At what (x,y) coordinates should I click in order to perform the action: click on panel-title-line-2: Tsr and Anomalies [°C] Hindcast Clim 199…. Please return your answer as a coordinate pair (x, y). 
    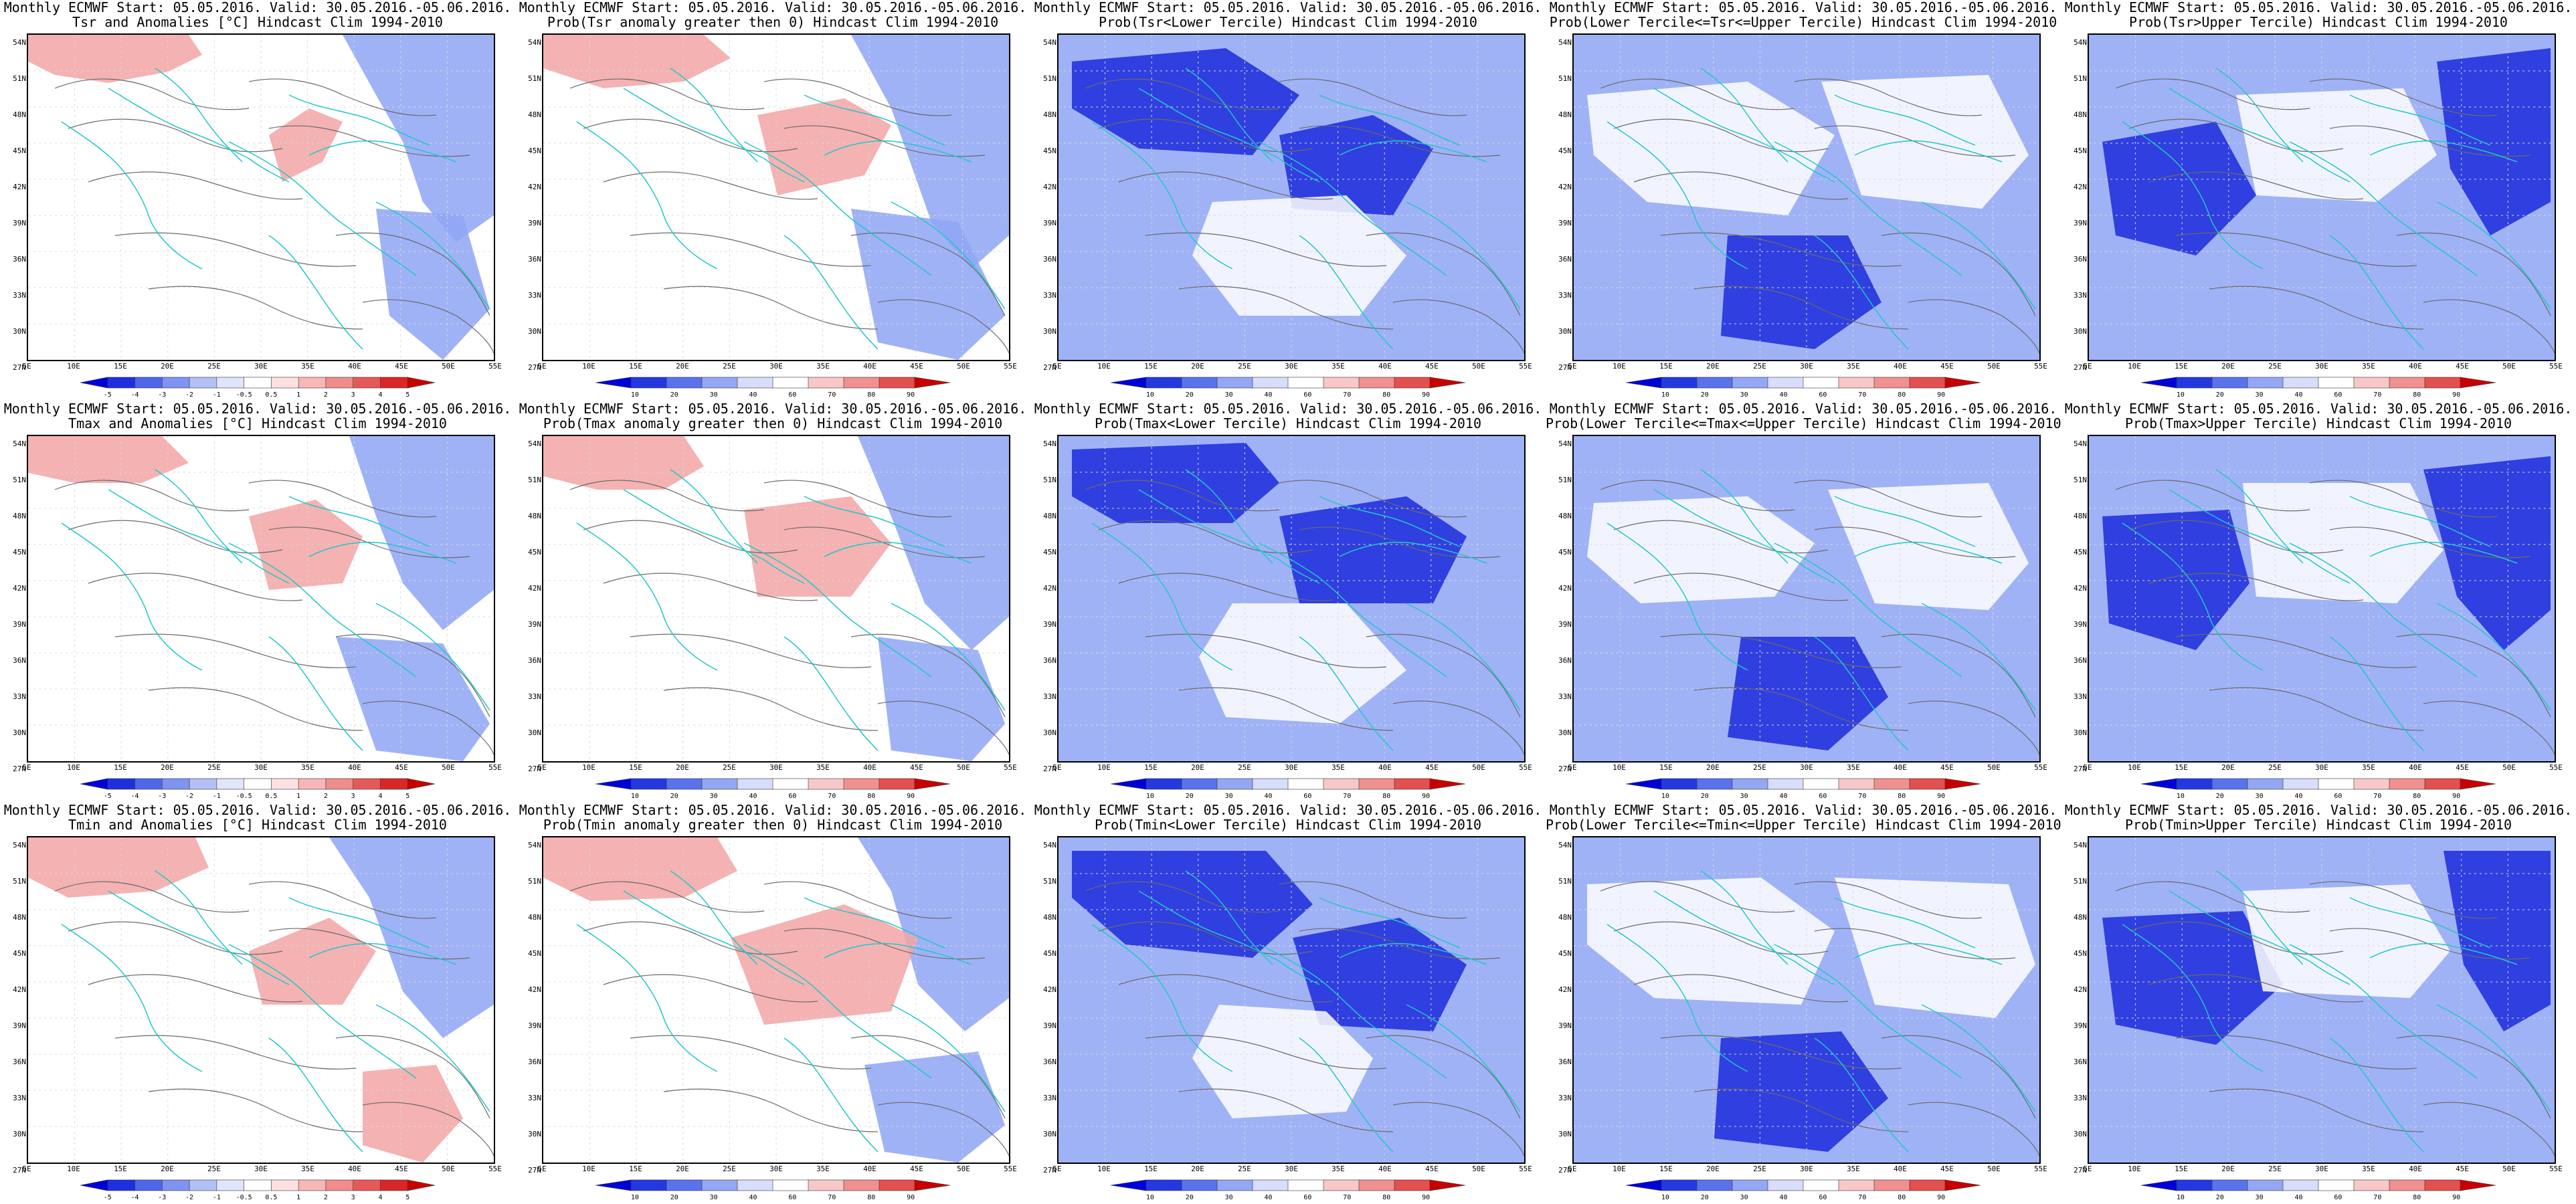
    Looking at the image, I should click on (257, 22).